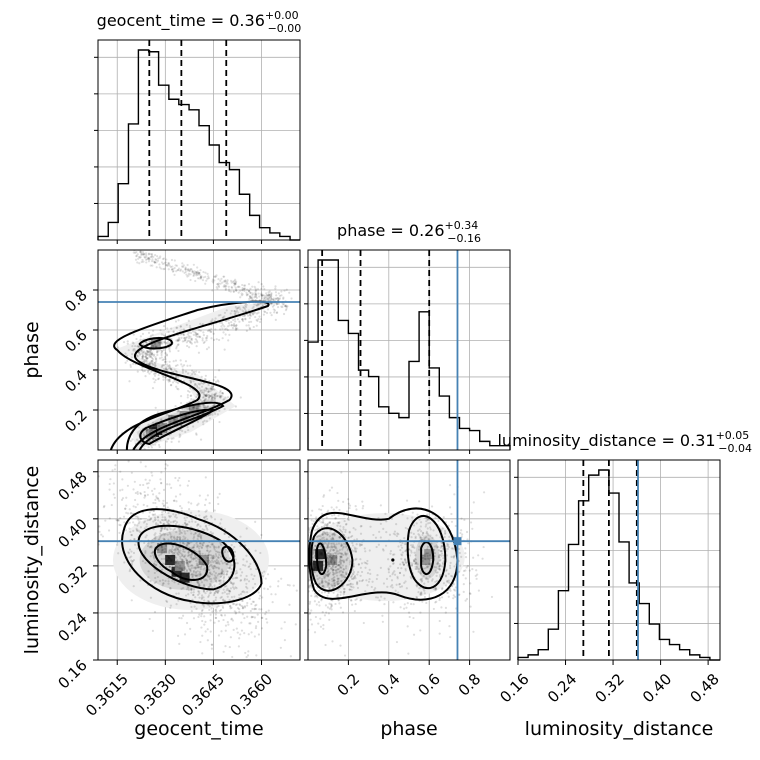 The image size is (760, 760). I want to click on panel-frame-phase-vs-luminosity_distance, so click(409, 560).